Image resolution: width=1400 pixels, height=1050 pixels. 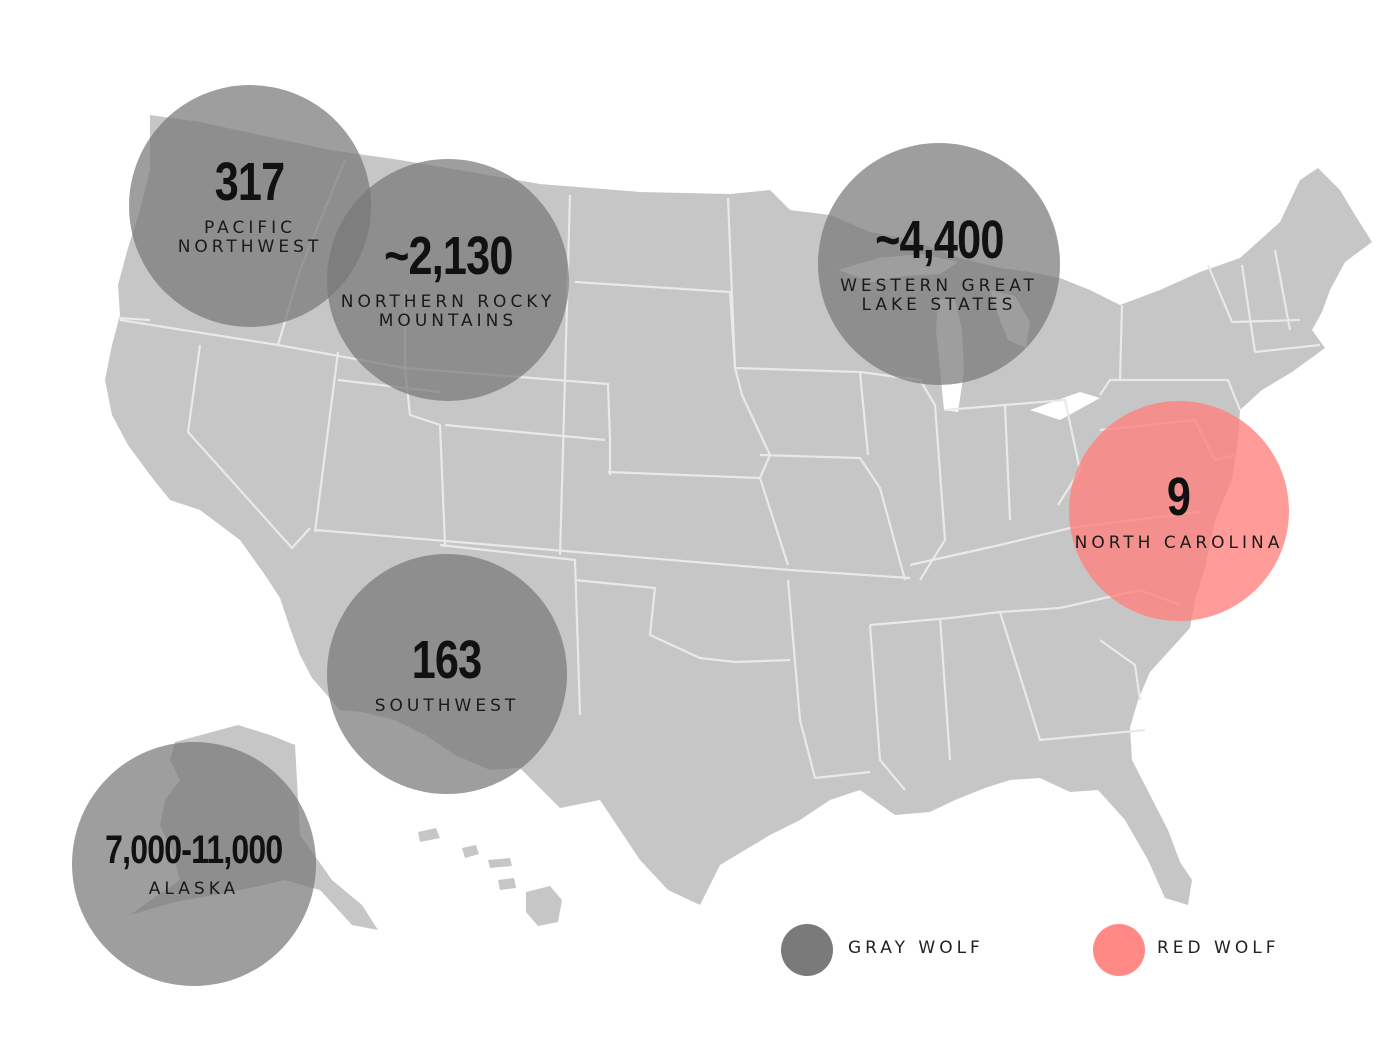 What do you see at coordinates (939, 295) in the screenshot?
I see `label-western-great-lake-states: WESTERN GREAT LAKE STATES` at bounding box center [939, 295].